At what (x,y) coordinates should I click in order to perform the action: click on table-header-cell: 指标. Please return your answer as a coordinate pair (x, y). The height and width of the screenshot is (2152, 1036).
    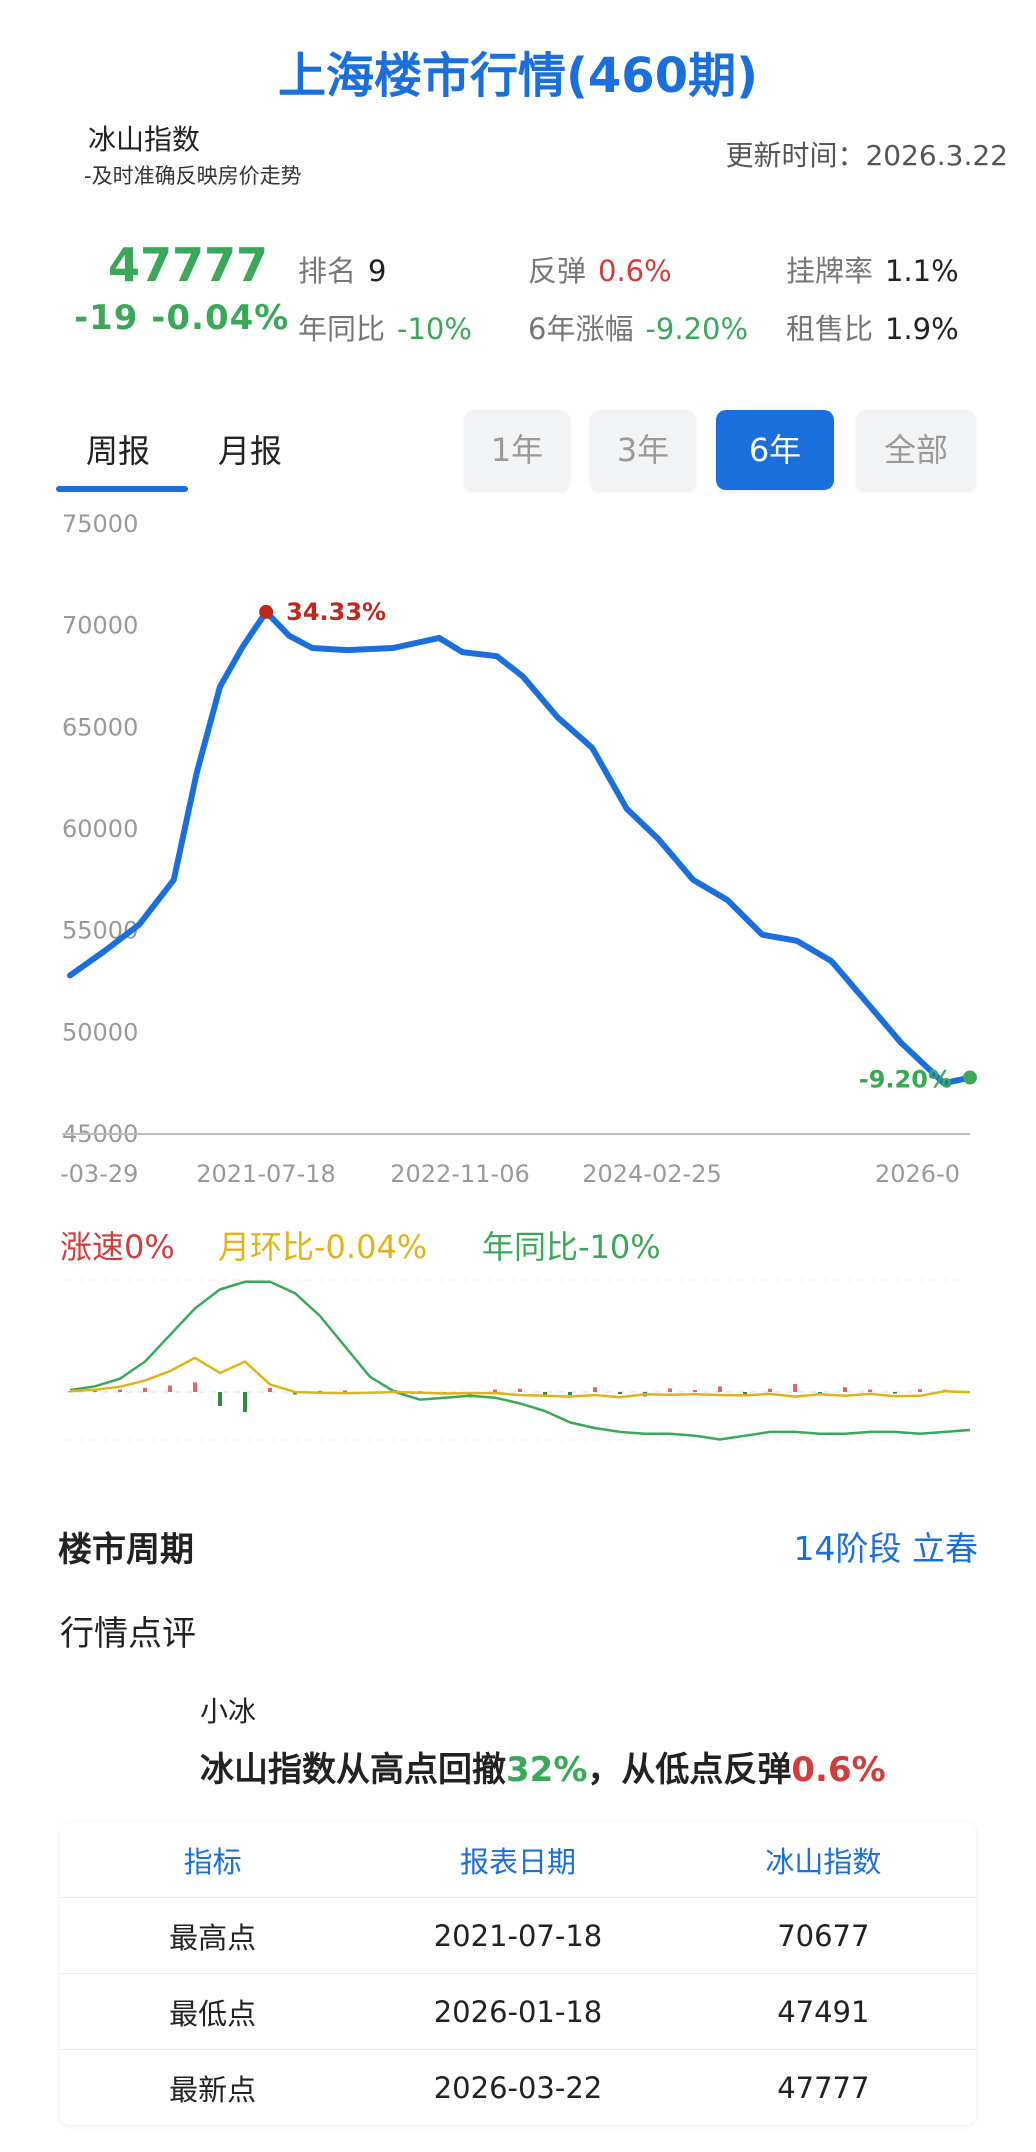
    Looking at the image, I should click on (212, 1861).